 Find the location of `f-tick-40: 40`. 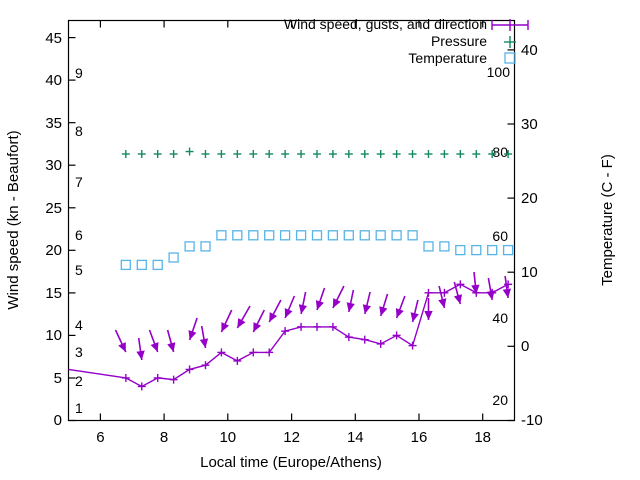

f-tick-40: 40 is located at coordinates (500, 318).